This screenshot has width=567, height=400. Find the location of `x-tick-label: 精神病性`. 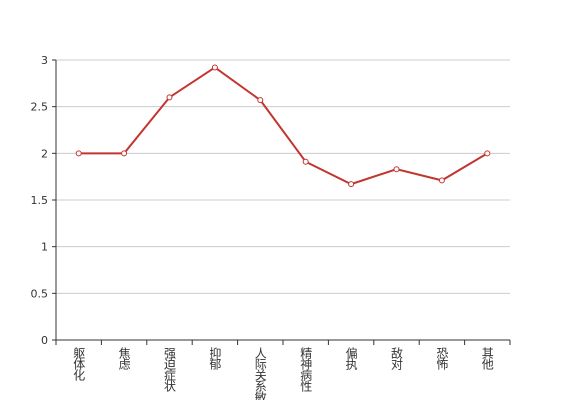

x-tick-label: 精神病性 is located at coordinates (306, 370).